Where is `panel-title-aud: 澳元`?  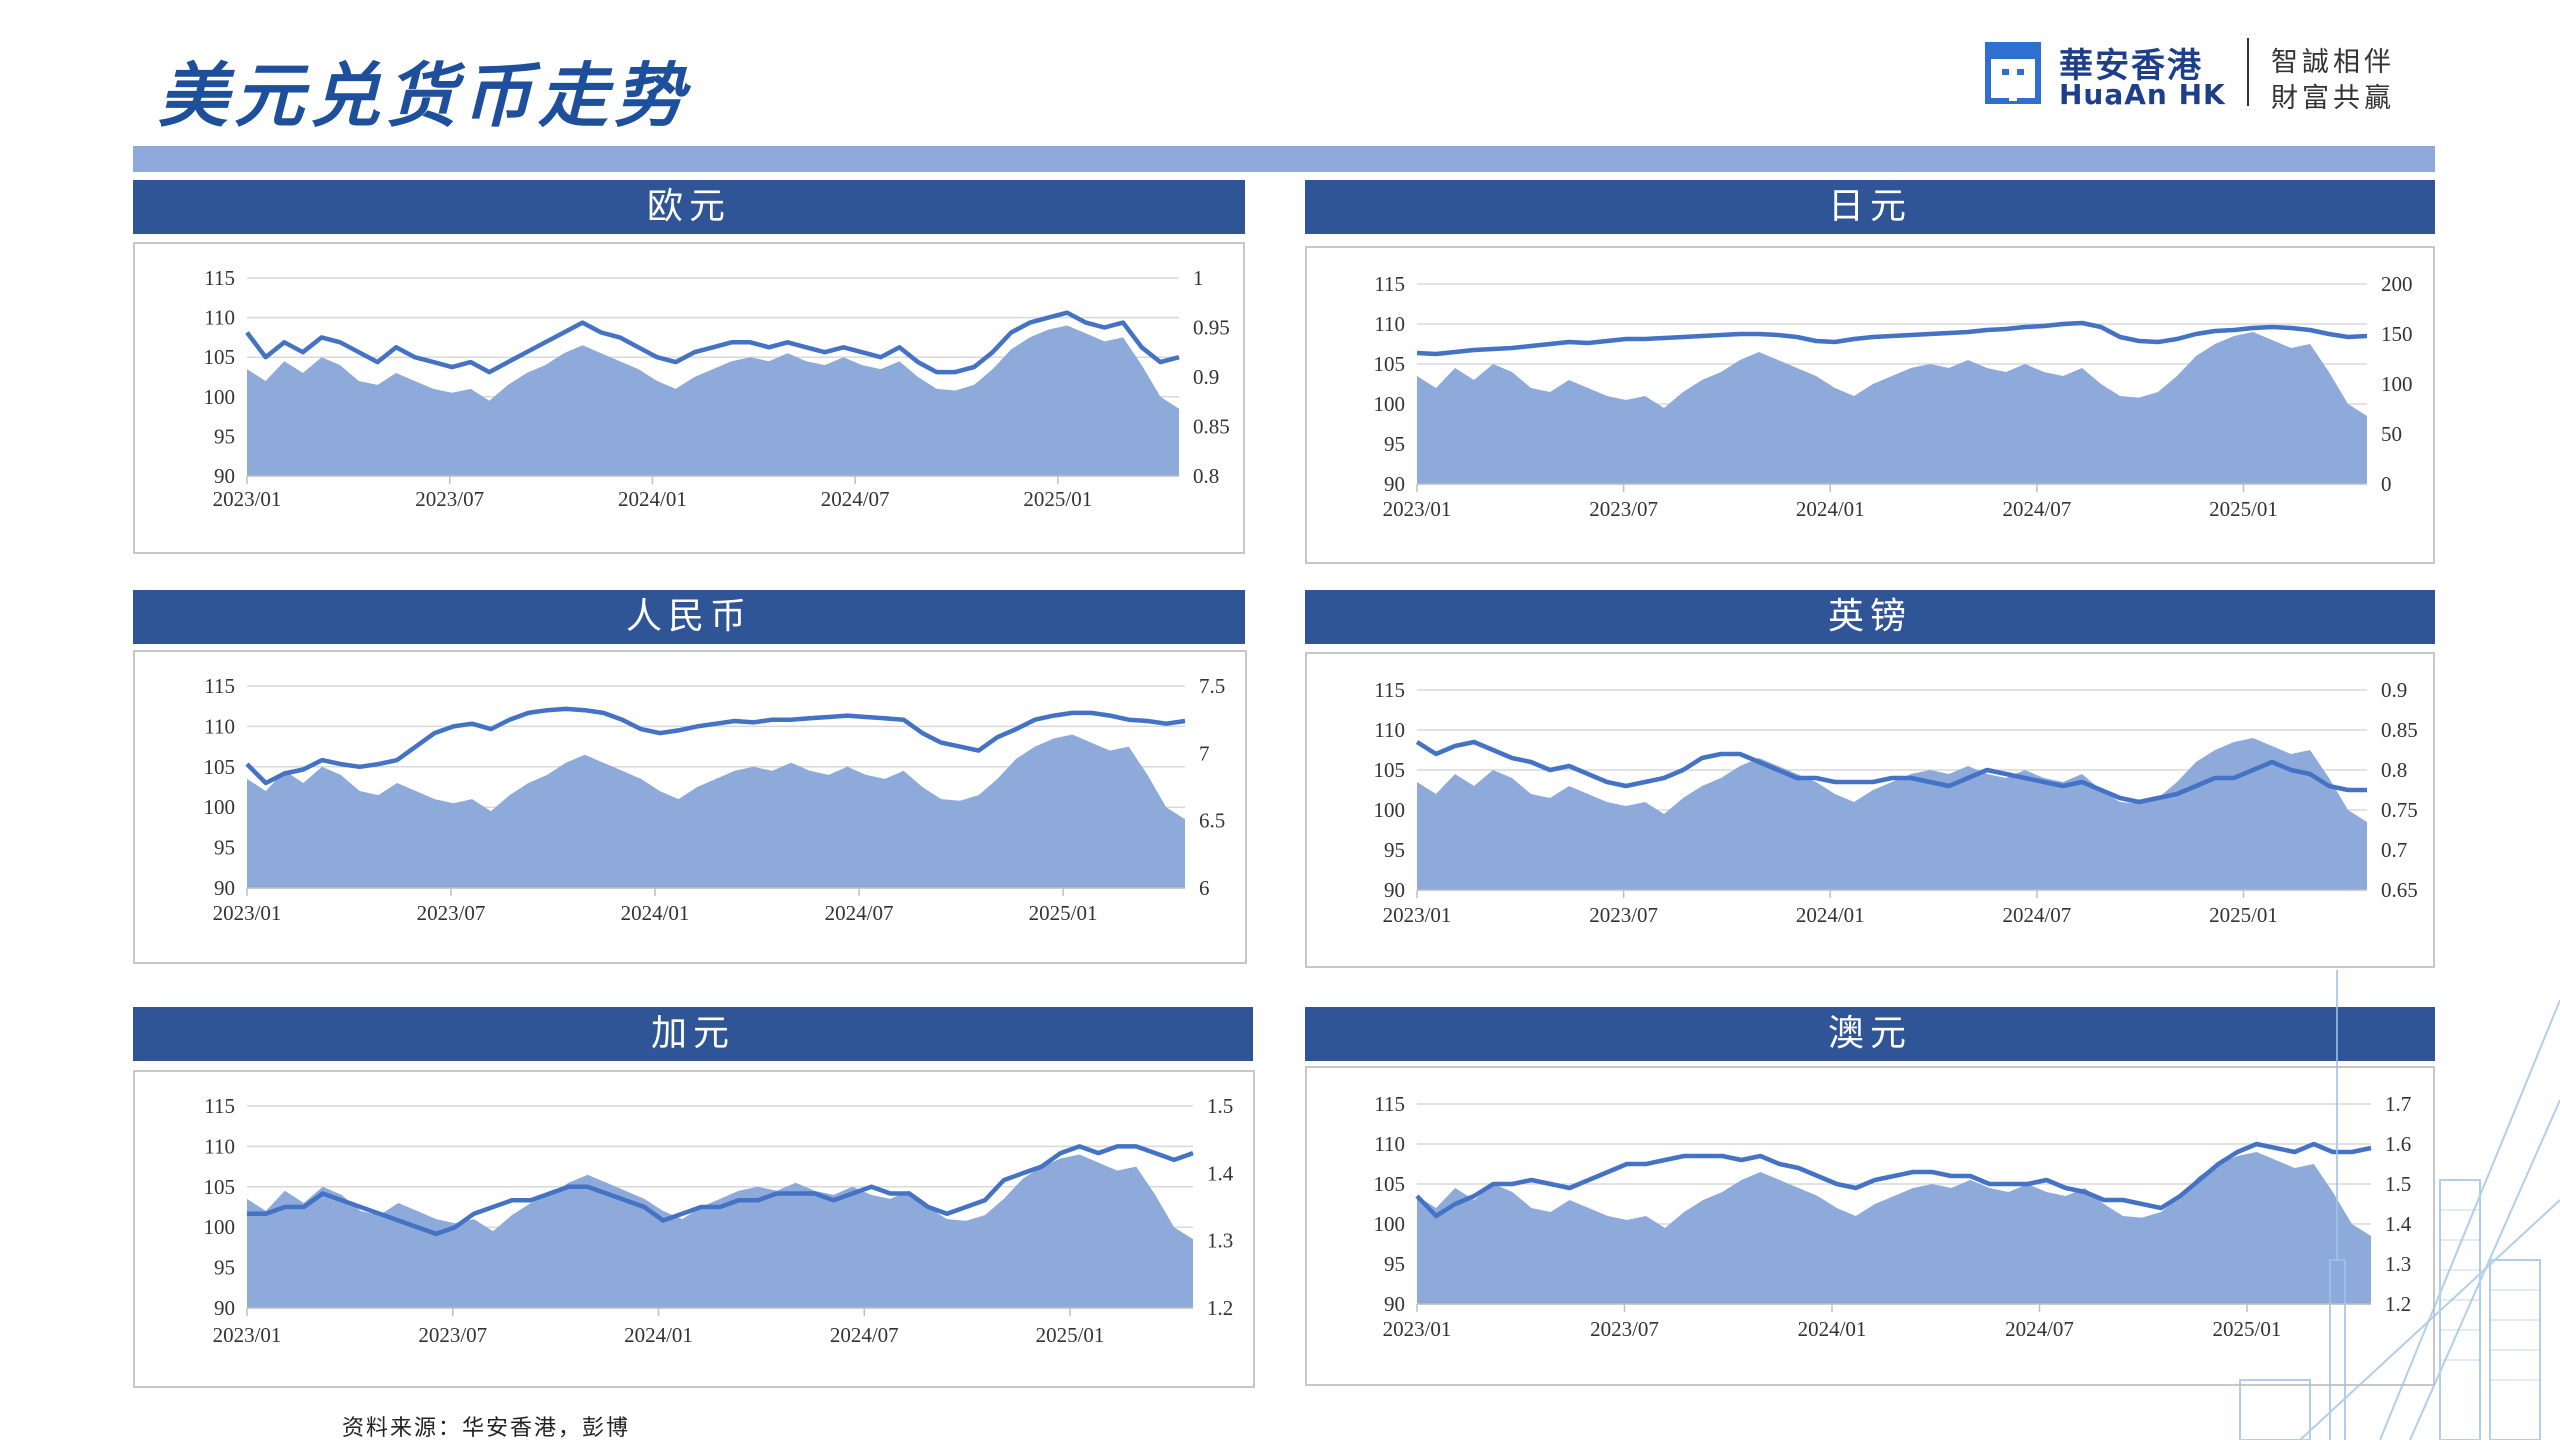 panel-title-aud: 澳元 is located at coordinates (1870, 1034).